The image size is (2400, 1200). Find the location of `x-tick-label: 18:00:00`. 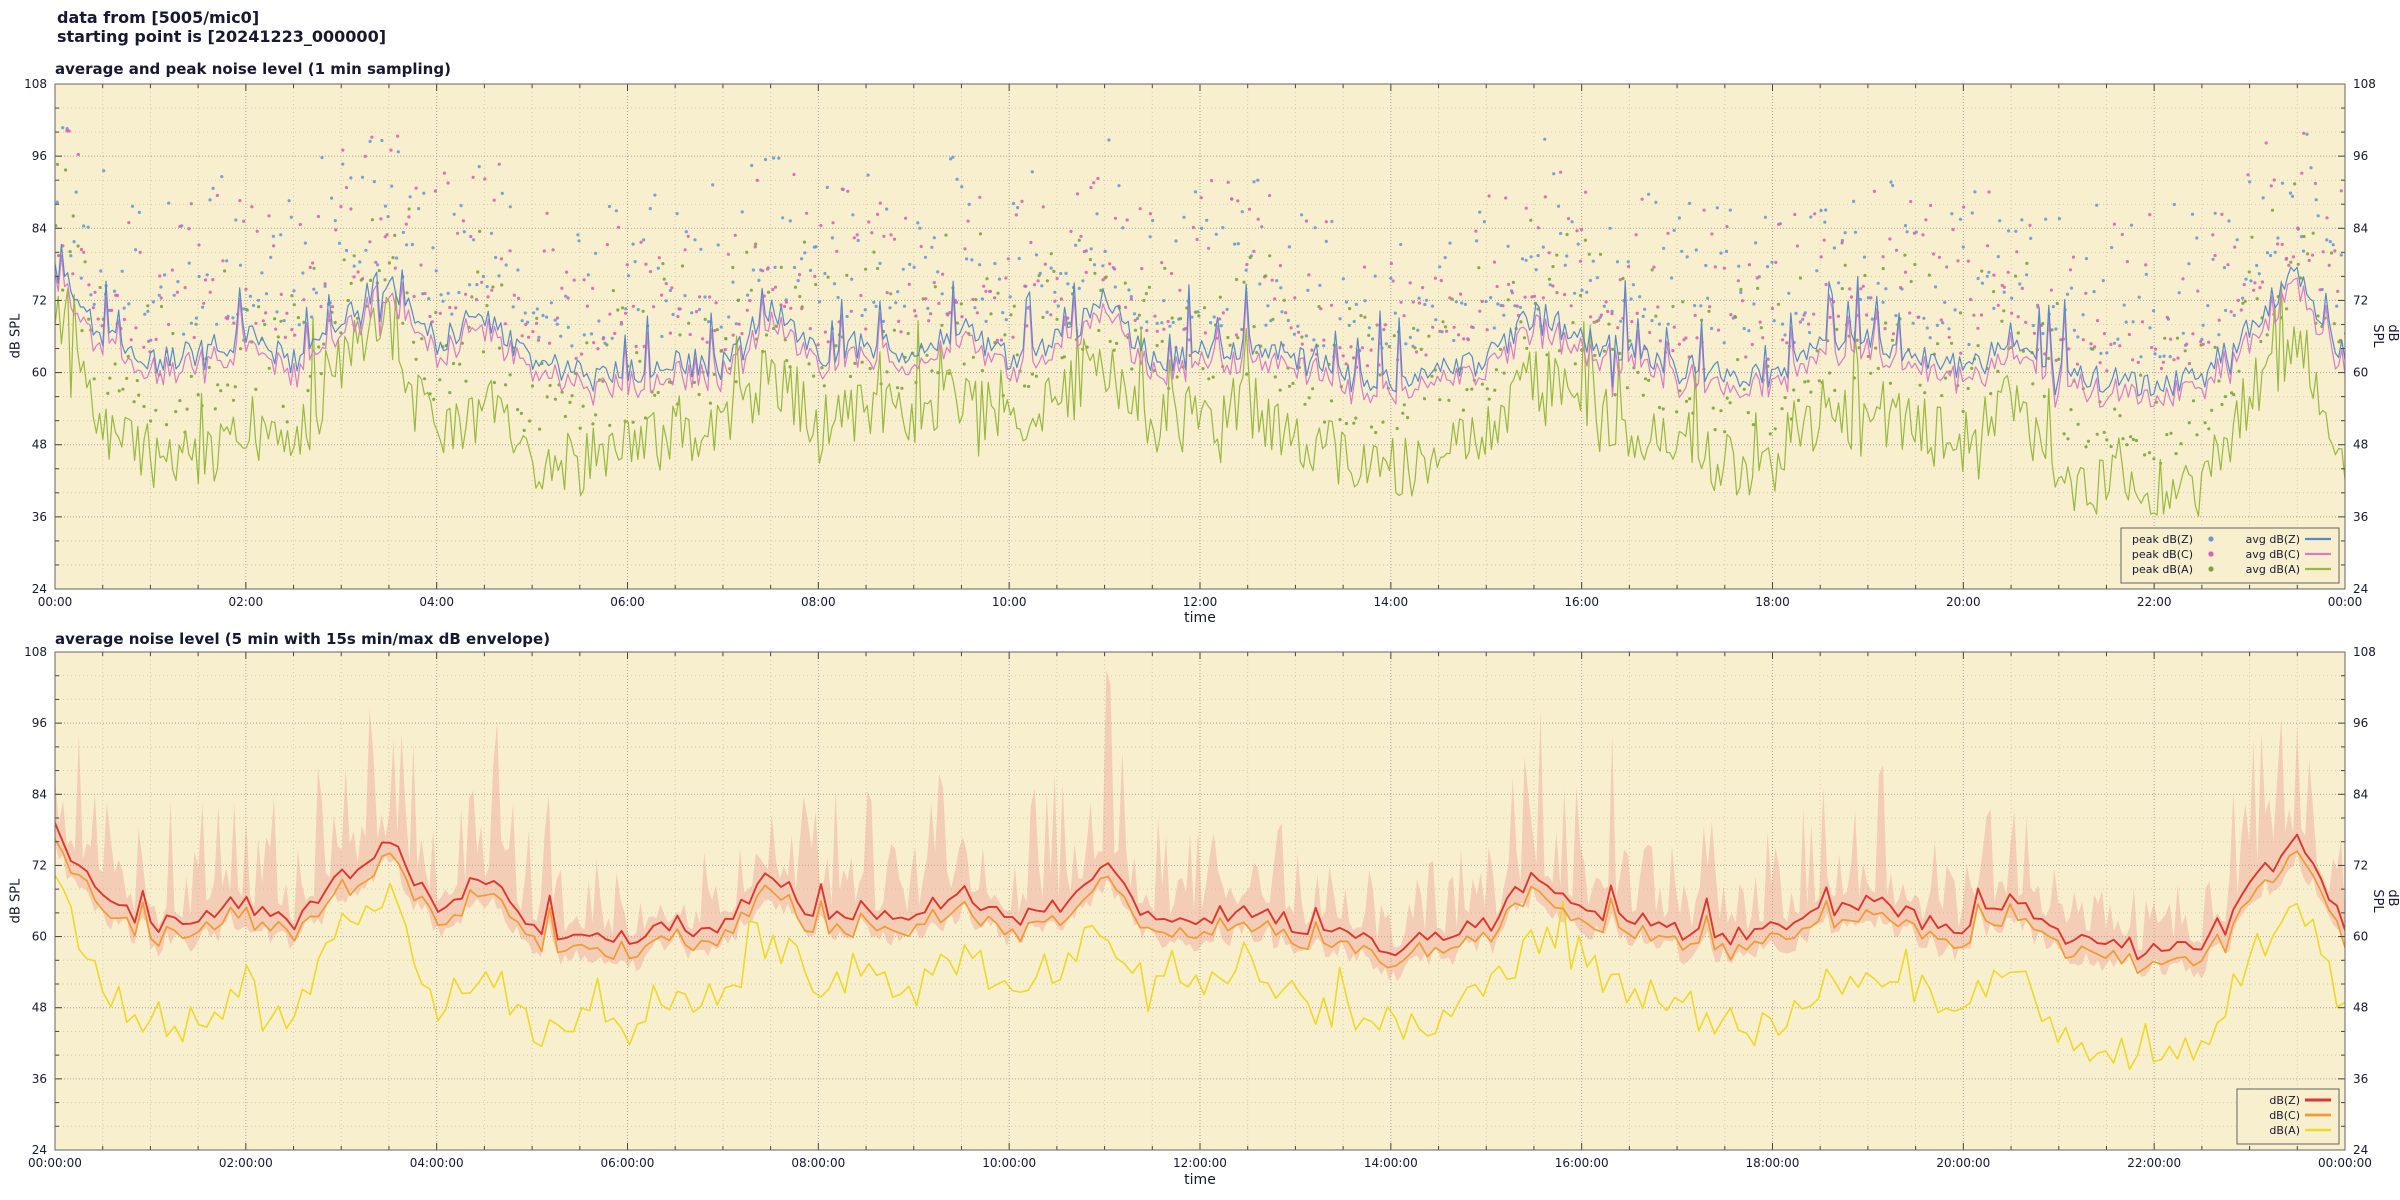

x-tick-label: 18:00:00 is located at coordinates (1773, 1163).